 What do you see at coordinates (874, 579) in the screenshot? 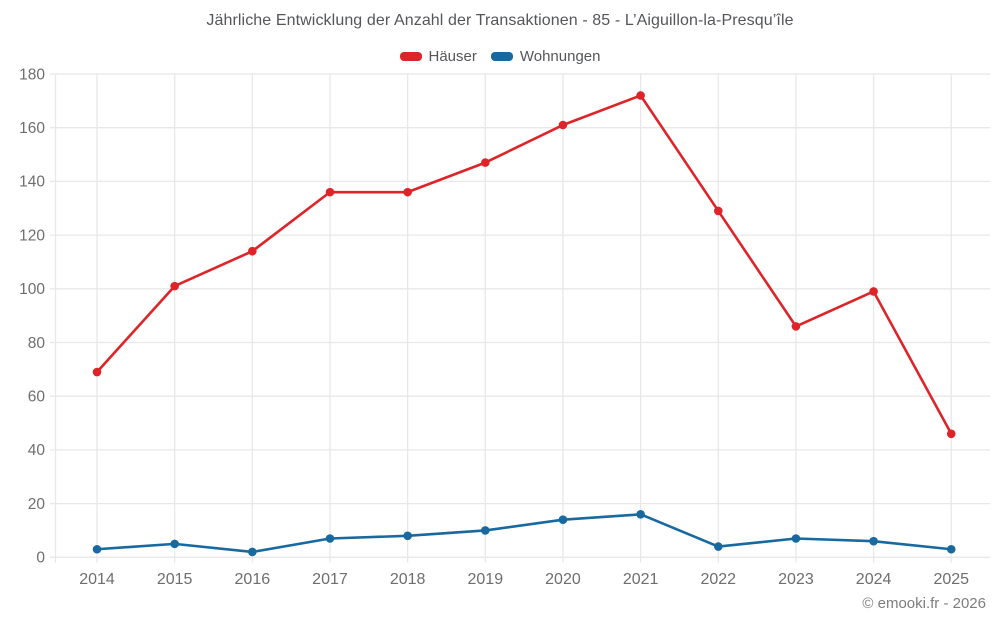
I see `x-axis-tick-label: 2024` at bounding box center [874, 579].